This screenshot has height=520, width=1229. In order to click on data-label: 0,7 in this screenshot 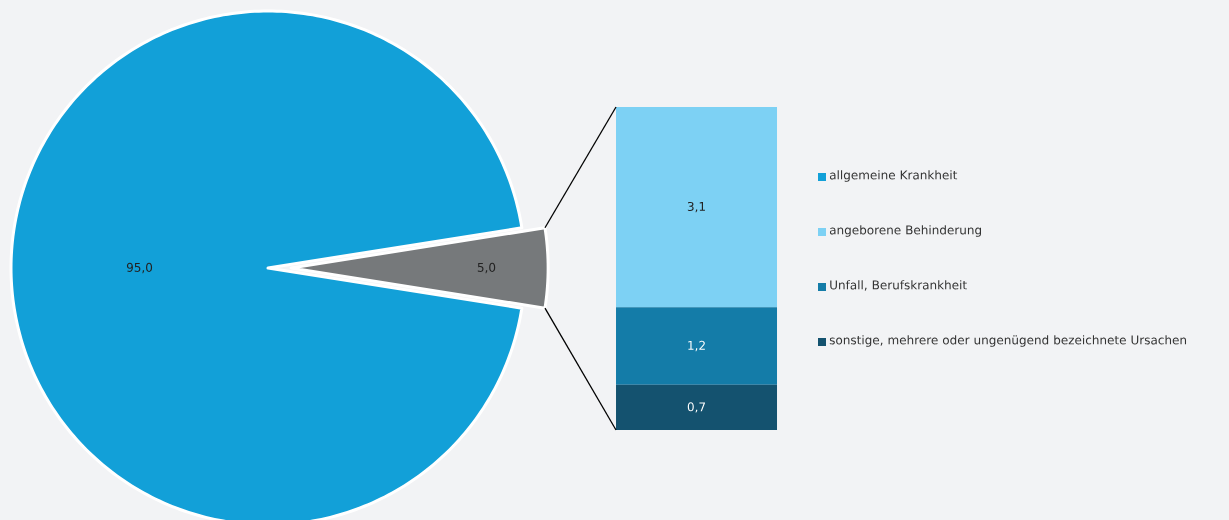, I will do `click(696, 407)`.